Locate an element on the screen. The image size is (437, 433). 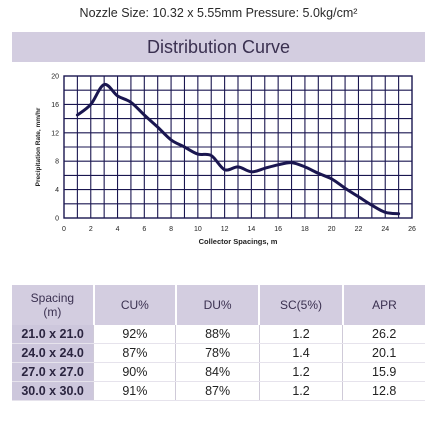
table-cell: 1.4 is located at coordinates (300, 353).